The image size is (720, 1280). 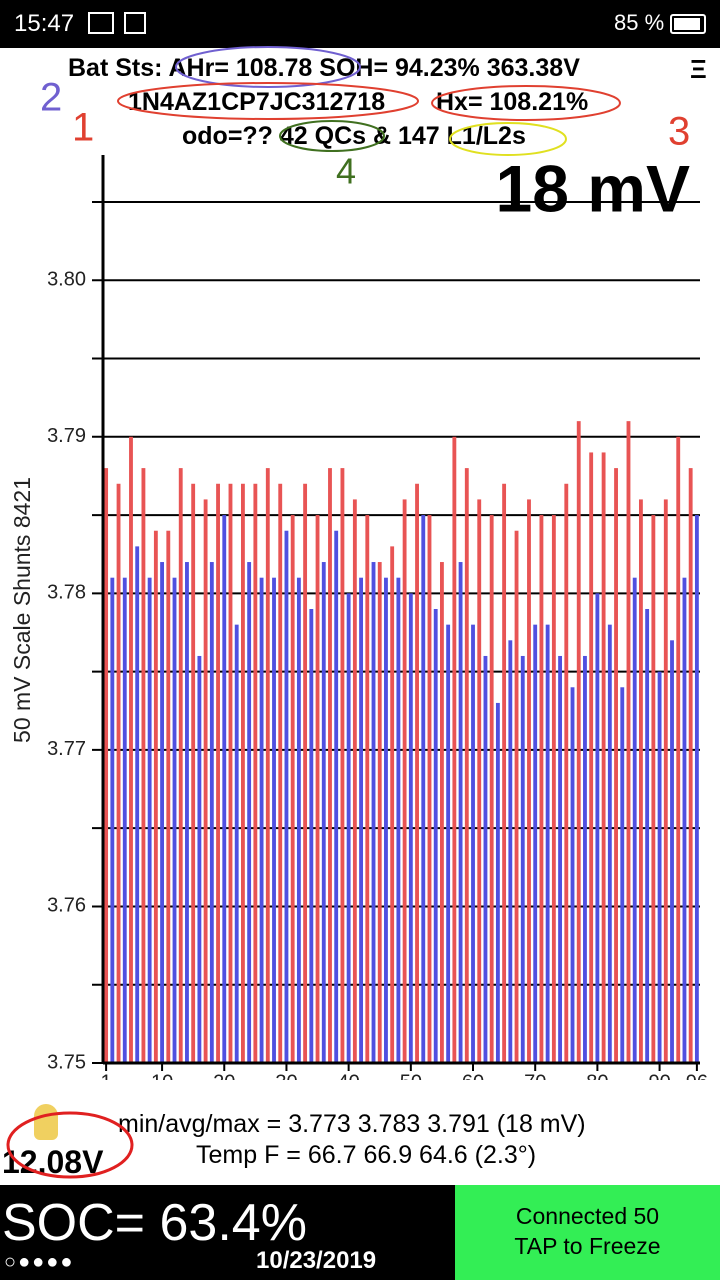 I want to click on ink-annotations: 1 2 3 4, so click(x=365, y=119).